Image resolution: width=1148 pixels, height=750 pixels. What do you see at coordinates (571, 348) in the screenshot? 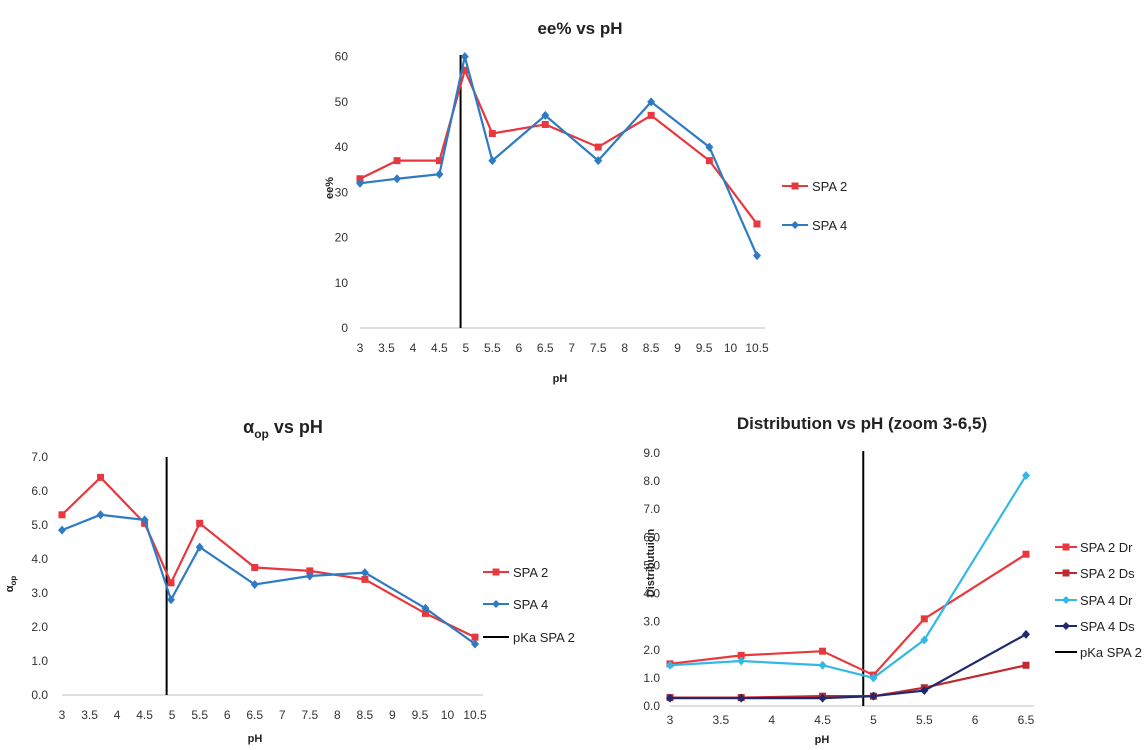
I see `x-tick-label: 7` at bounding box center [571, 348].